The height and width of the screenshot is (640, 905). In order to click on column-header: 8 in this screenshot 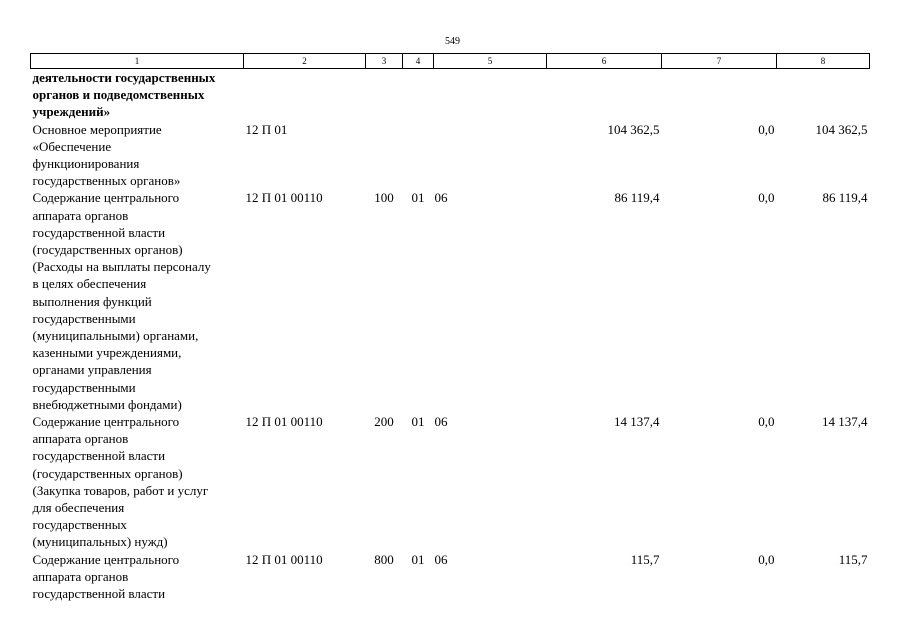, I will do `click(823, 61)`.